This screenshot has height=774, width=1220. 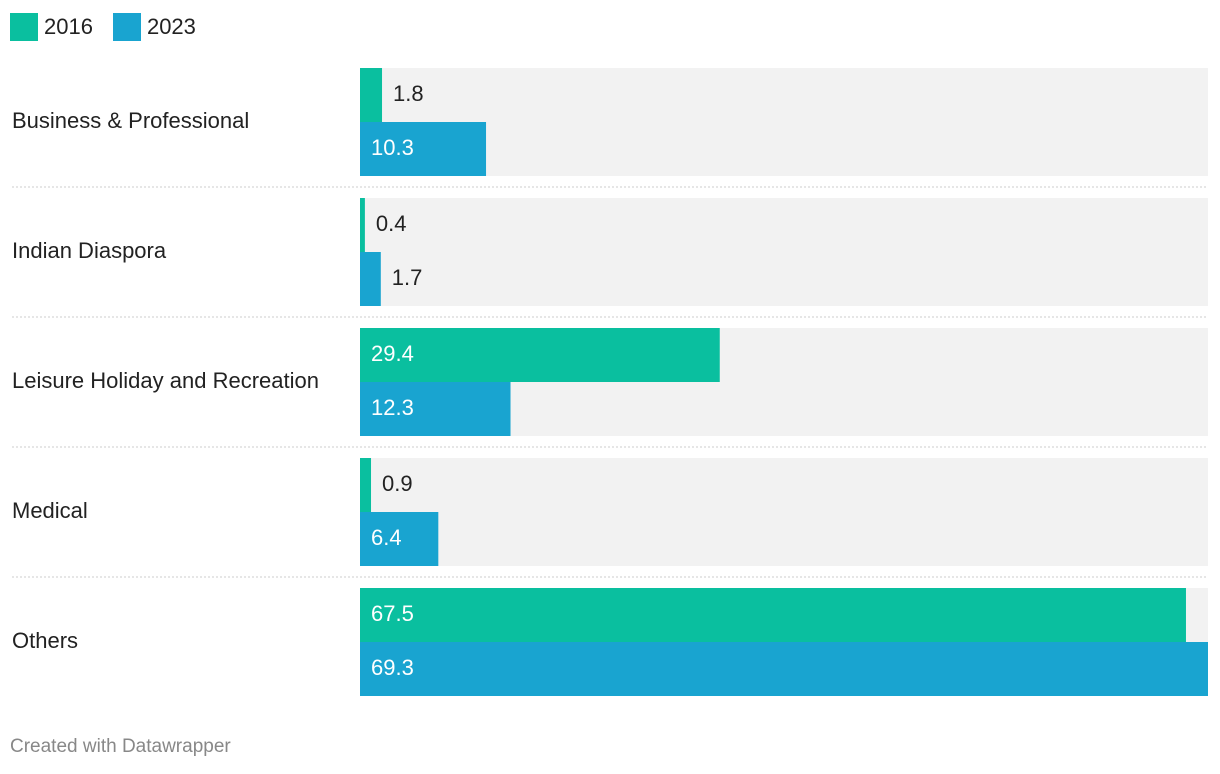 What do you see at coordinates (45, 640) in the screenshot?
I see `category-label: Others` at bounding box center [45, 640].